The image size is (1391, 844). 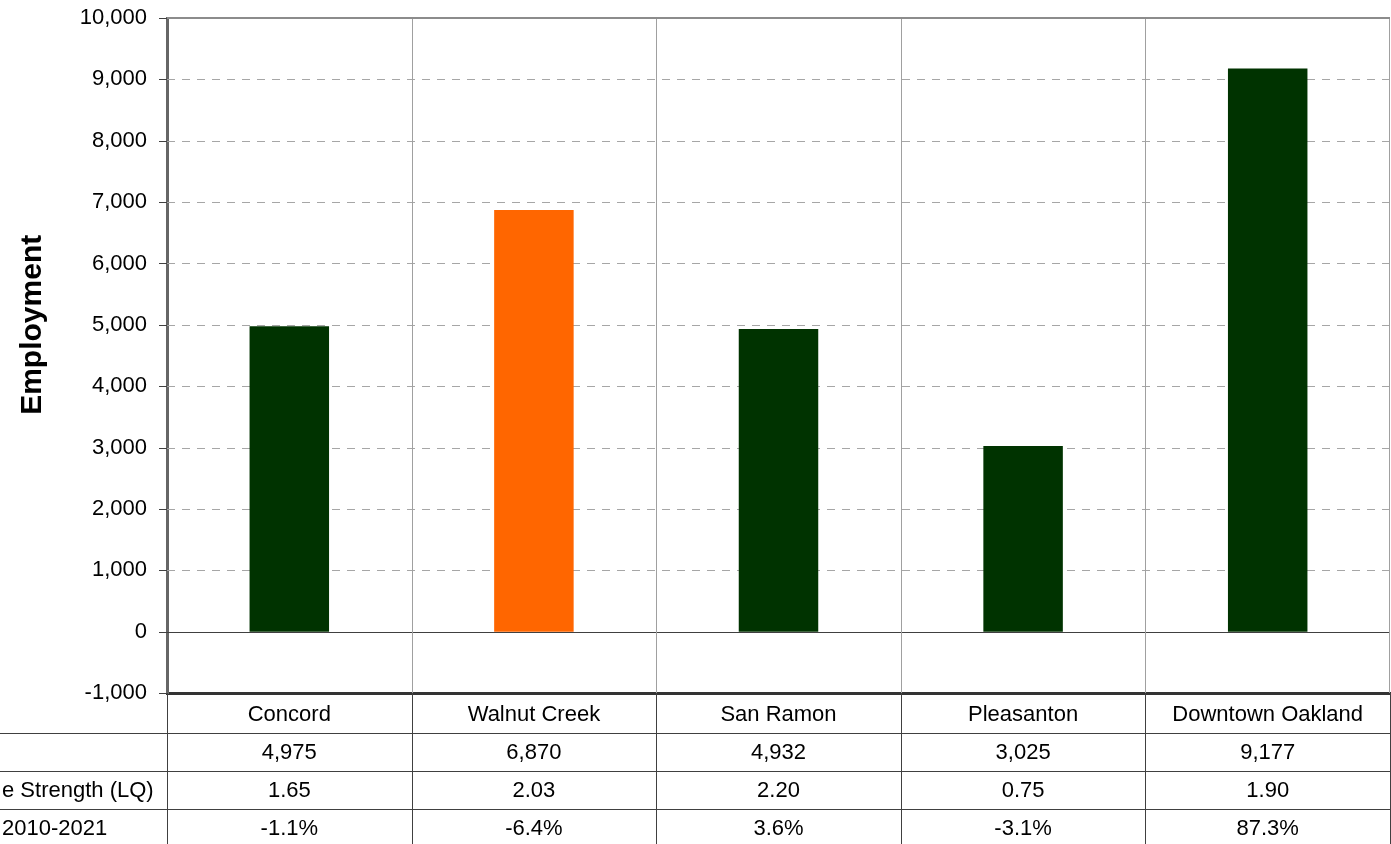 What do you see at coordinates (140, 630) in the screenshot?
I see `y-tick-label: 0` at bounding box center [140, 630].